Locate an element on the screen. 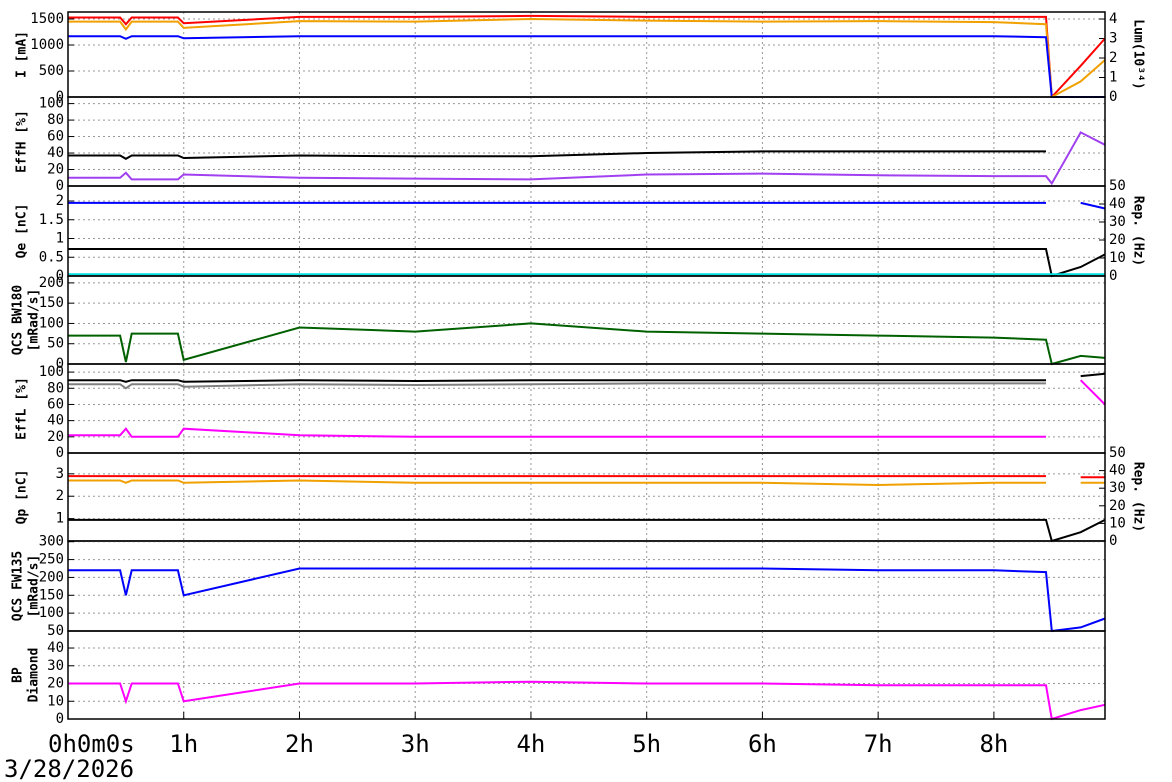  y-axis-label: QCS FW135 is located at coordinates (18, 586).